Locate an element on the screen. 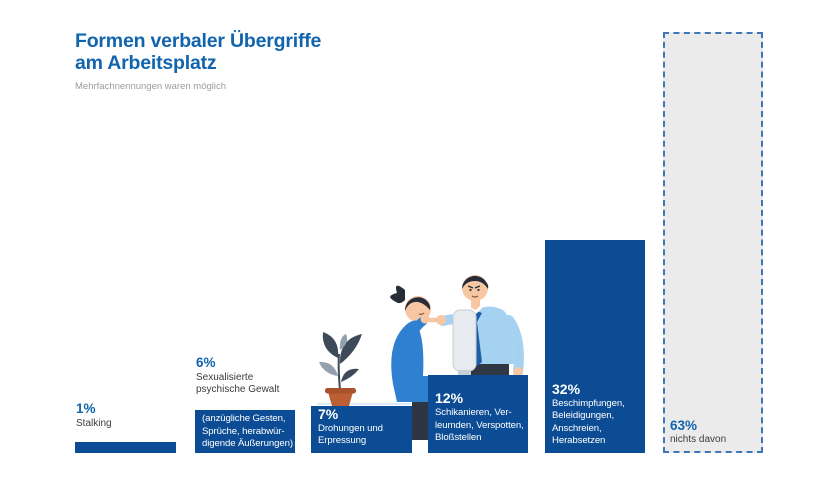  bar-value-label: 7% is located at coordinates (328, 413).